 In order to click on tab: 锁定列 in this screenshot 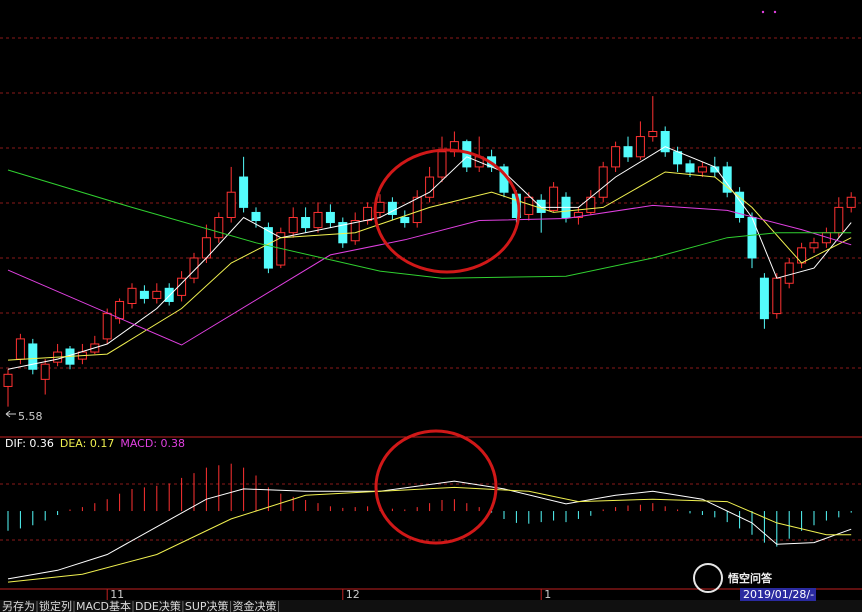, I will do `click(55, 605)`.